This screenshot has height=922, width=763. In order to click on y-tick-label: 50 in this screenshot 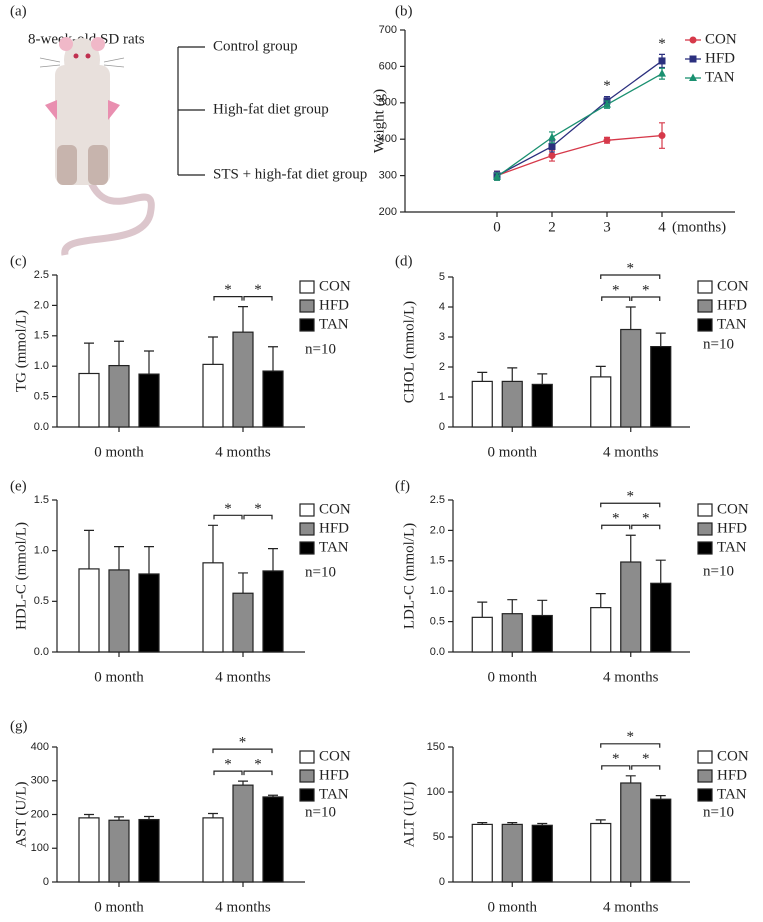, I will do `click(439, 837)`.